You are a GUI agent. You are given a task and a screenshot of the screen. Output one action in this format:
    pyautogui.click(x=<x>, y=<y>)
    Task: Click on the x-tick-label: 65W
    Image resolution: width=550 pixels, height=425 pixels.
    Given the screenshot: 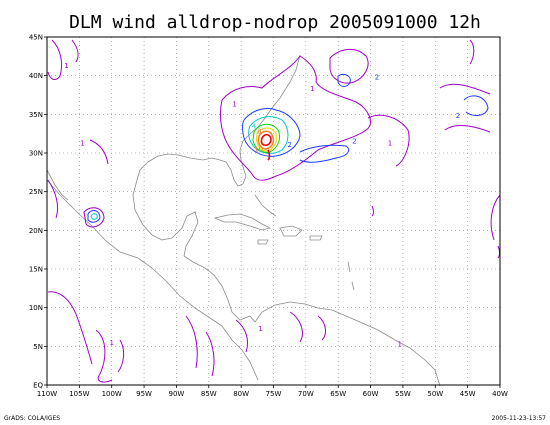 What is the action you would take?
    pyautogui.click(x=338, y=394)
    